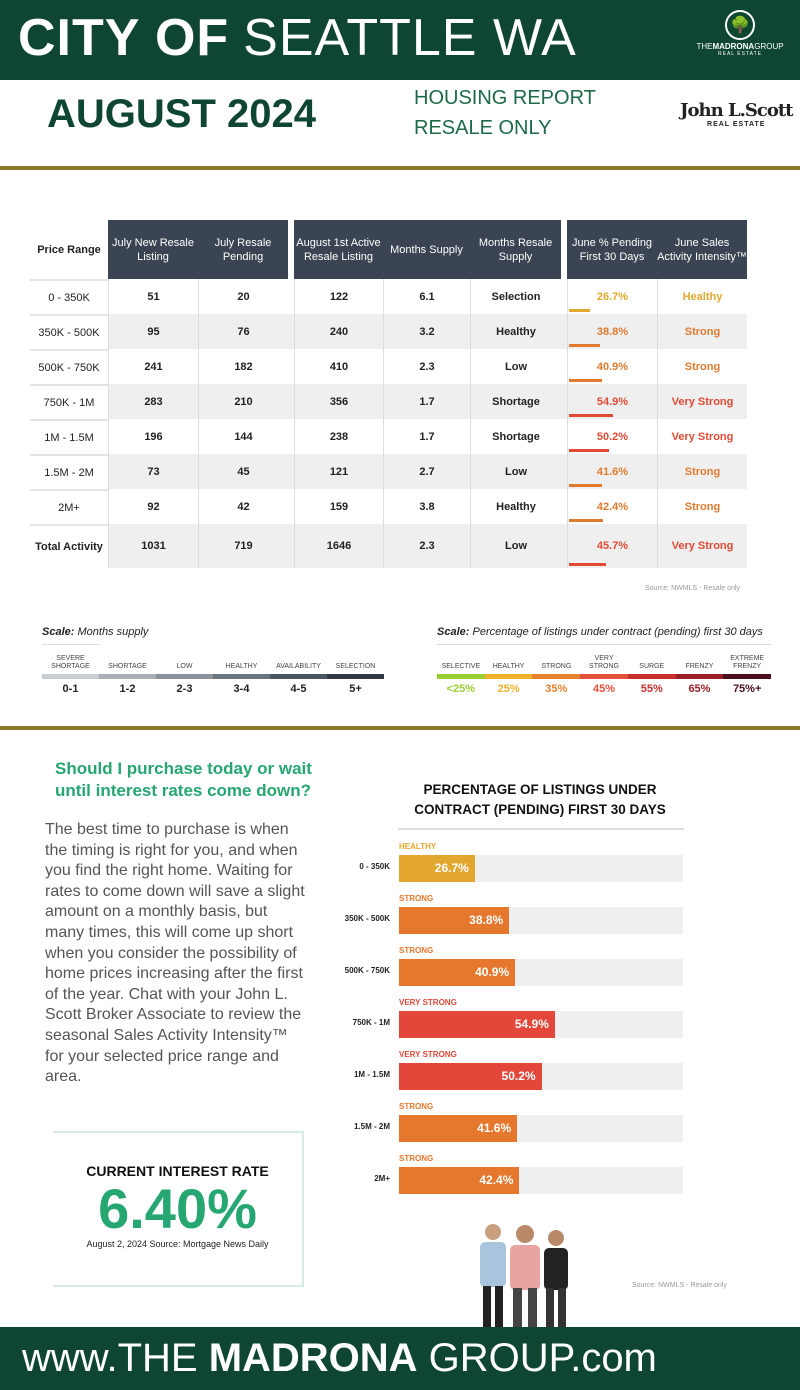 The width and height of the screenshot is (800, 1390). Describe the element at coordinates (541, 1180) in the screenshot. I see `bar-track: 42.4%` at that location.